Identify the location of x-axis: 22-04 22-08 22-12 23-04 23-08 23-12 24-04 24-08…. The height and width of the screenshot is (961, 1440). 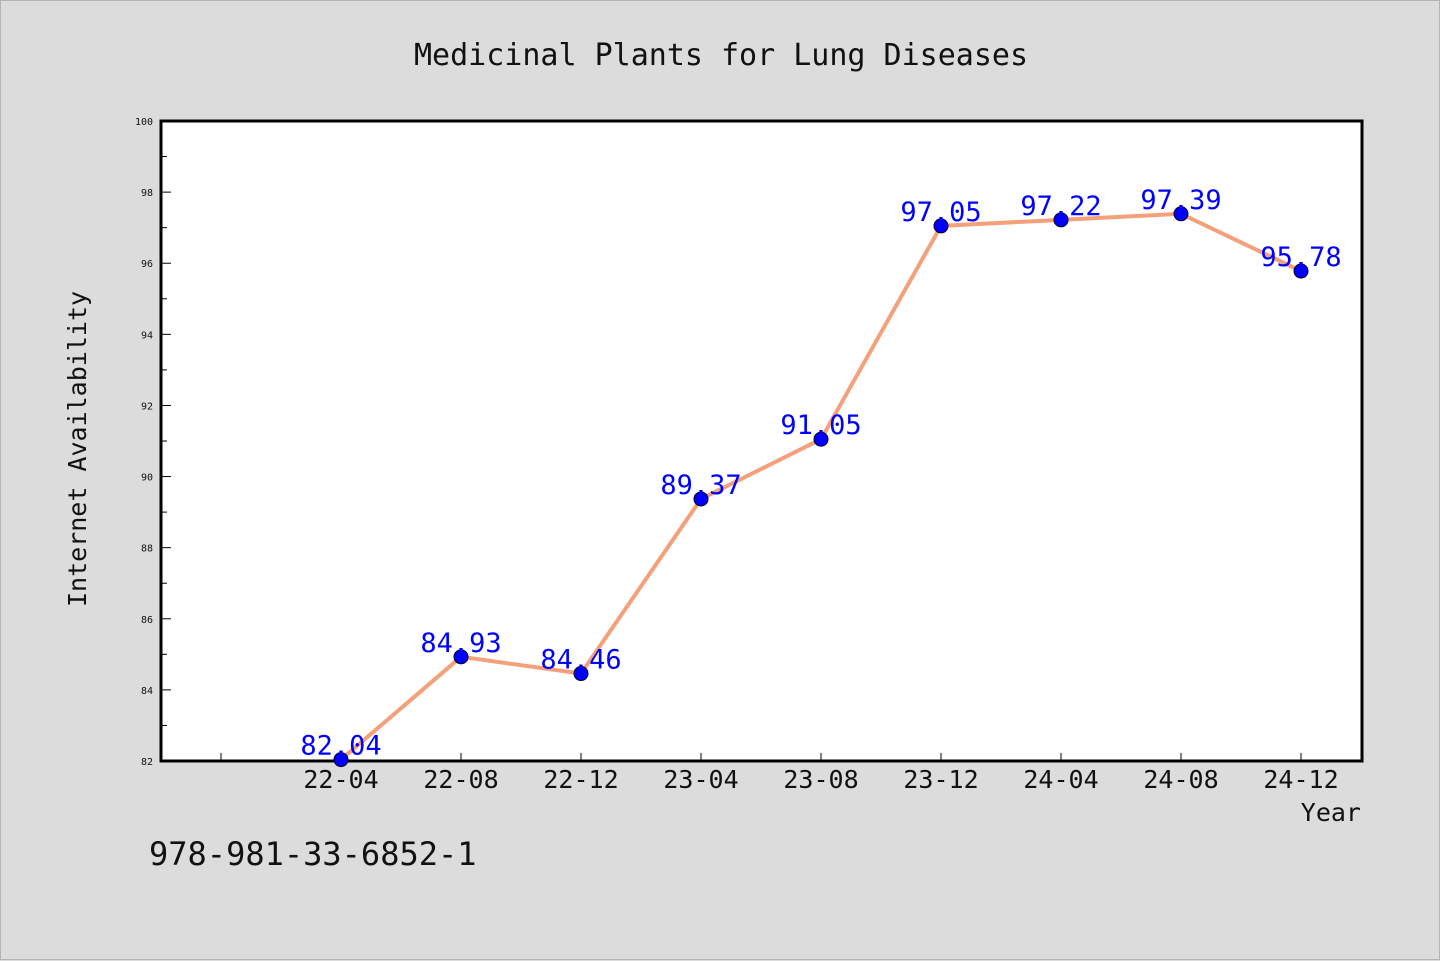
(779, 773).